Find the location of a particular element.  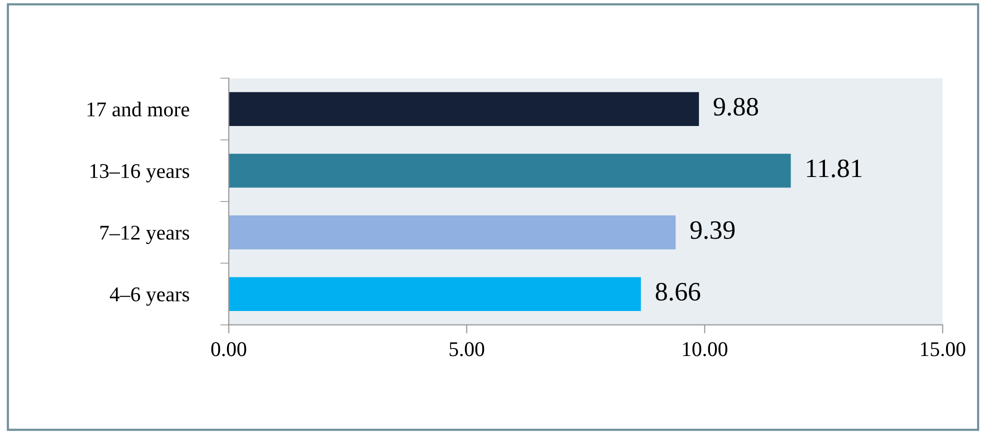

data-label: 9.88 is located at coordinates (736, 107).